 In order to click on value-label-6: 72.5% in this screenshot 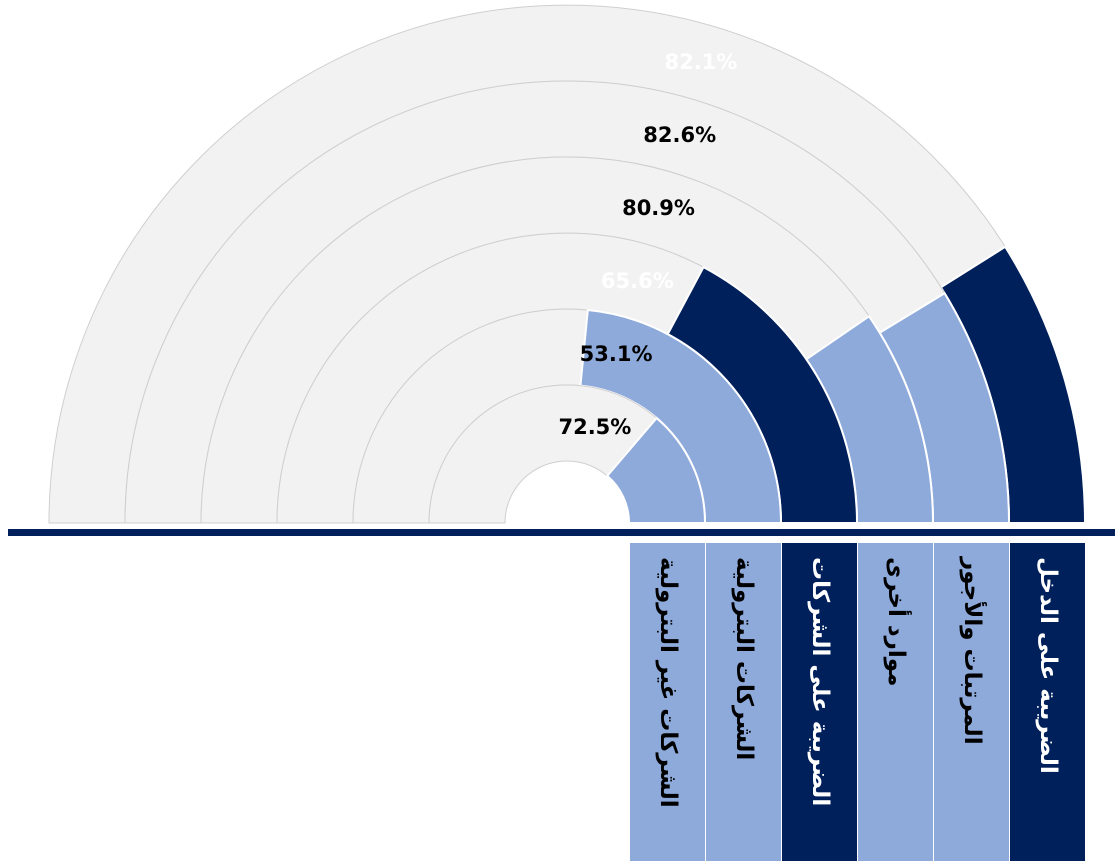, I will do `click(594, 427)`.